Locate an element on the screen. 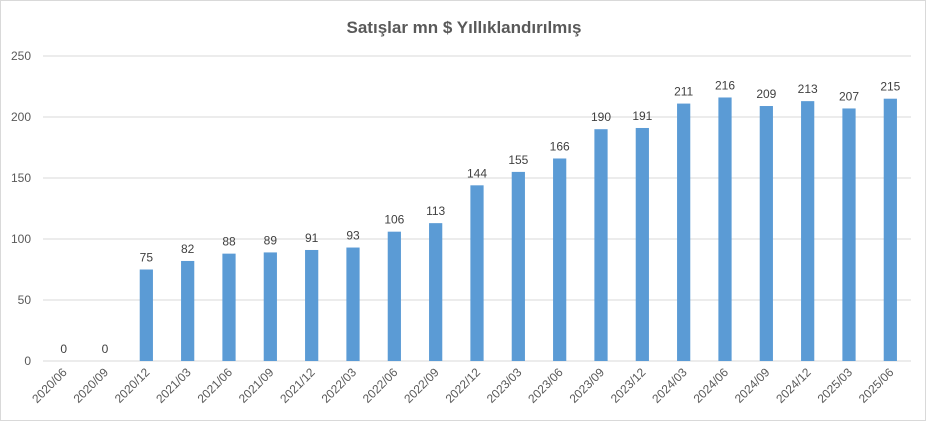 This screenshot has width=926, height=422. y-tick-label: 200 is located at coordinates (21, 117).